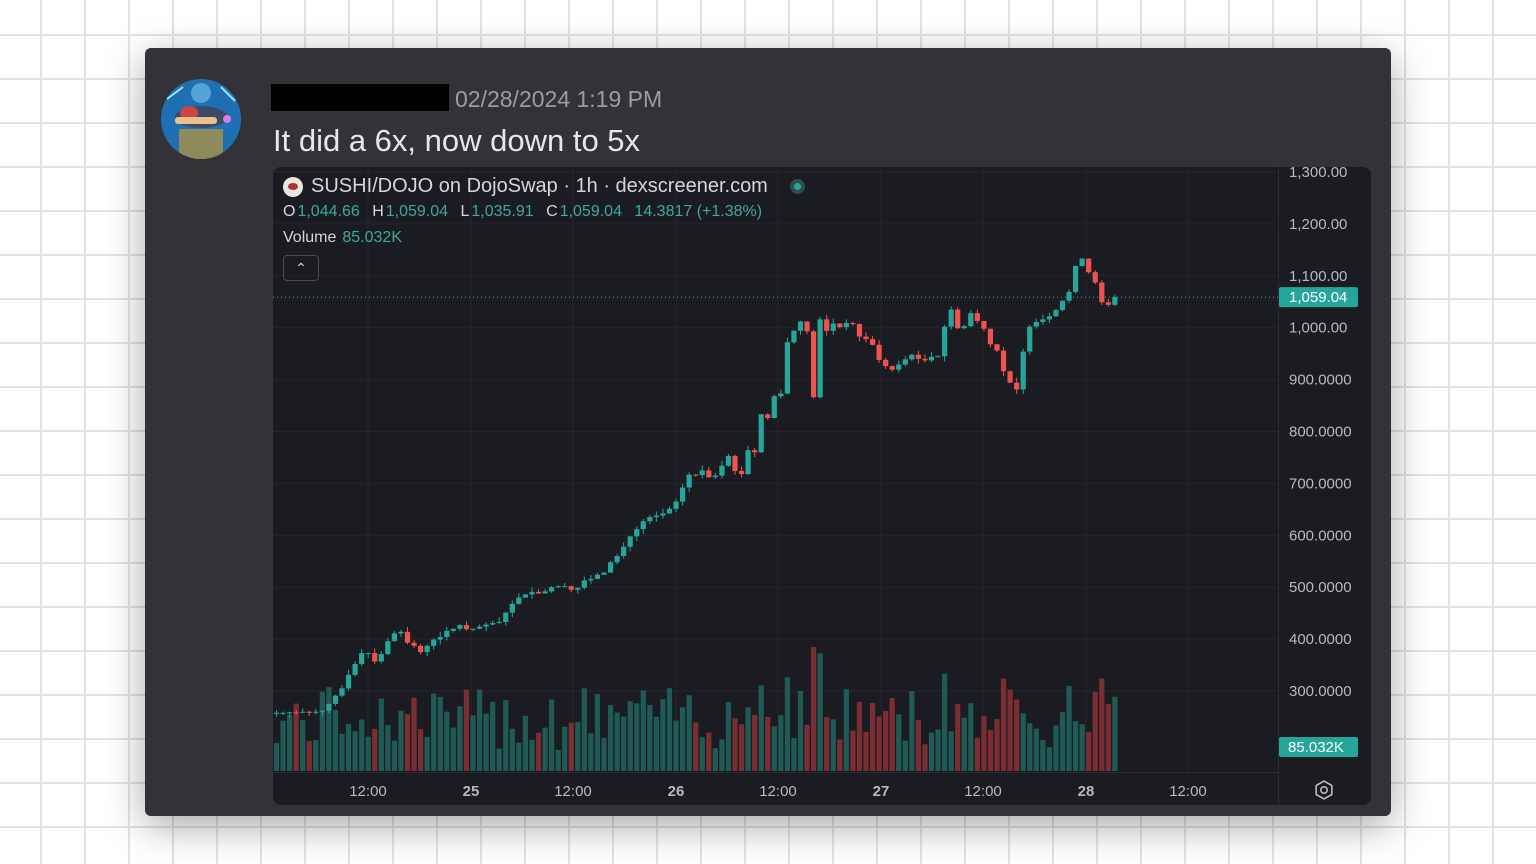 The width and height of the screenshot is (1536, 864). Describe the element at coordinates (465, 211) in the screenshot. I see `low-label: L` at that location.